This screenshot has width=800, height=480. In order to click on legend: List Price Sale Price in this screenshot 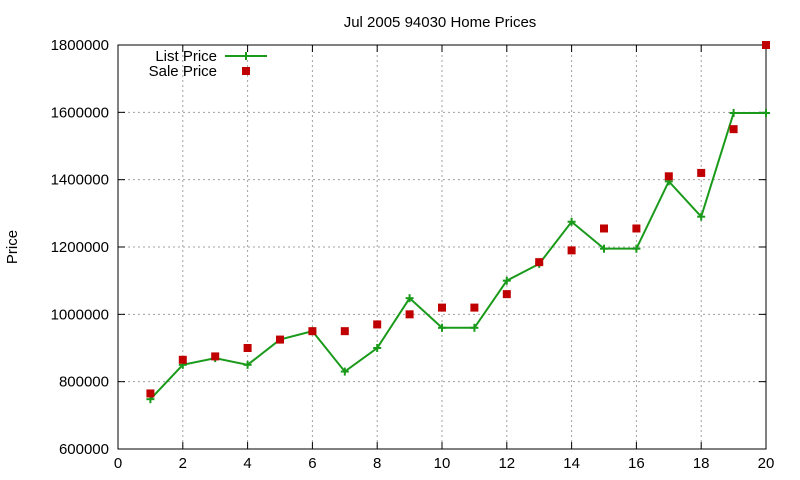, I will do `click(208, 64)`.